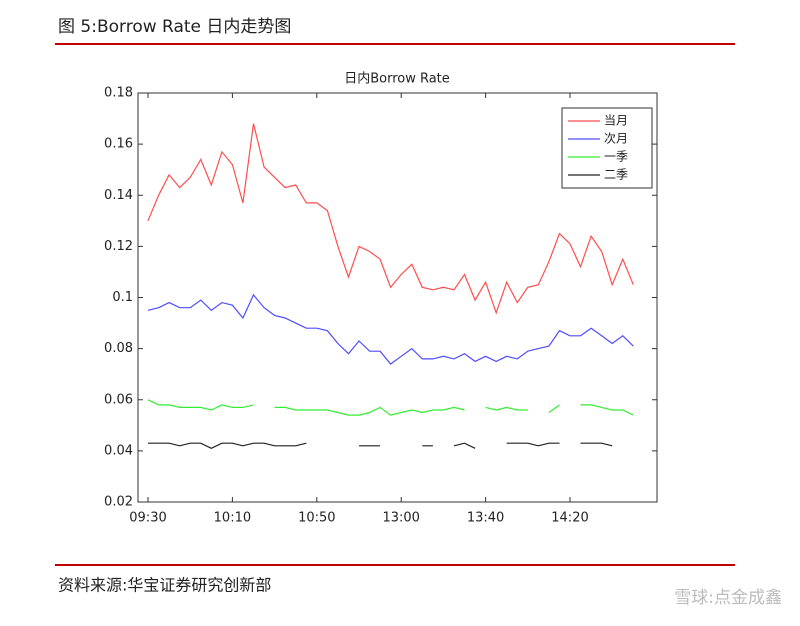  What do you see at coordinates (147, 518) in the screenshot?
I see `x-tick-label: 09:30` at bounding box center [147, 518].